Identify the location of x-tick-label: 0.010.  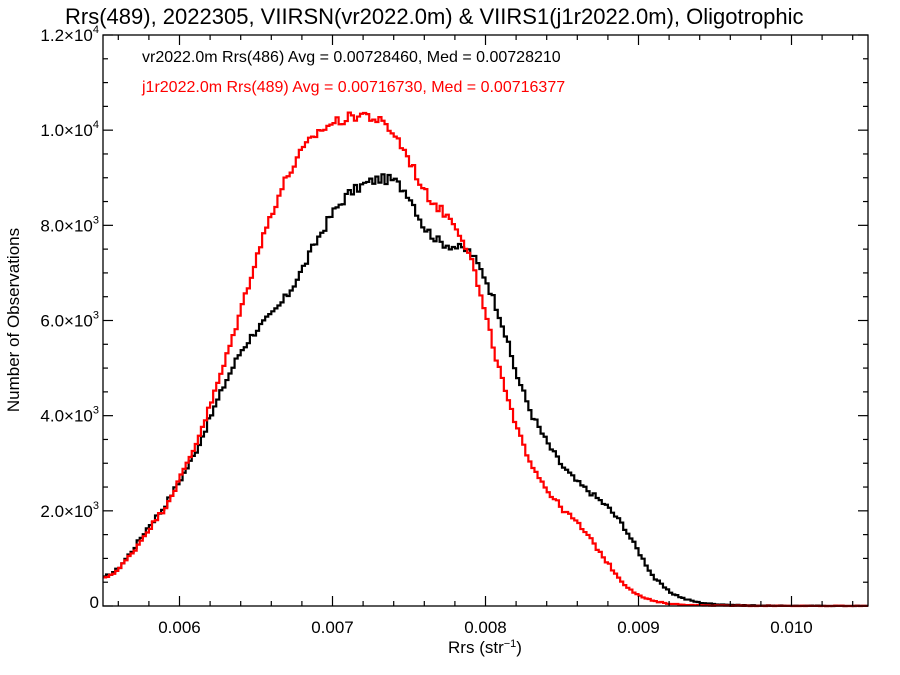
(791, 627).